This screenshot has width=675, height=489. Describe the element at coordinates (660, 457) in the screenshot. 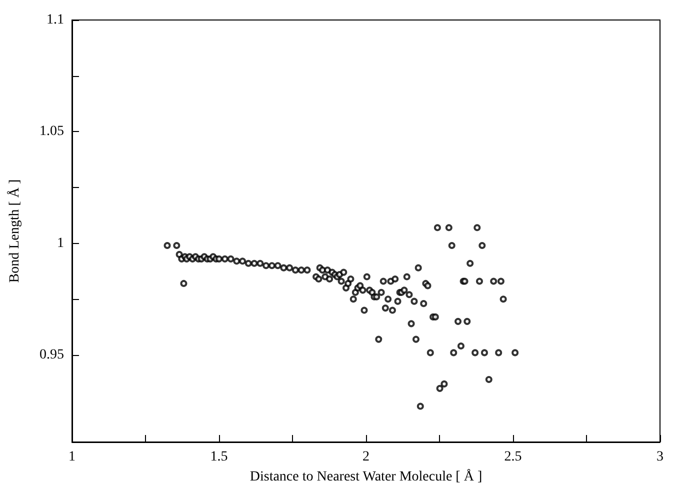

I see `x-tick-label: 3` at that location.